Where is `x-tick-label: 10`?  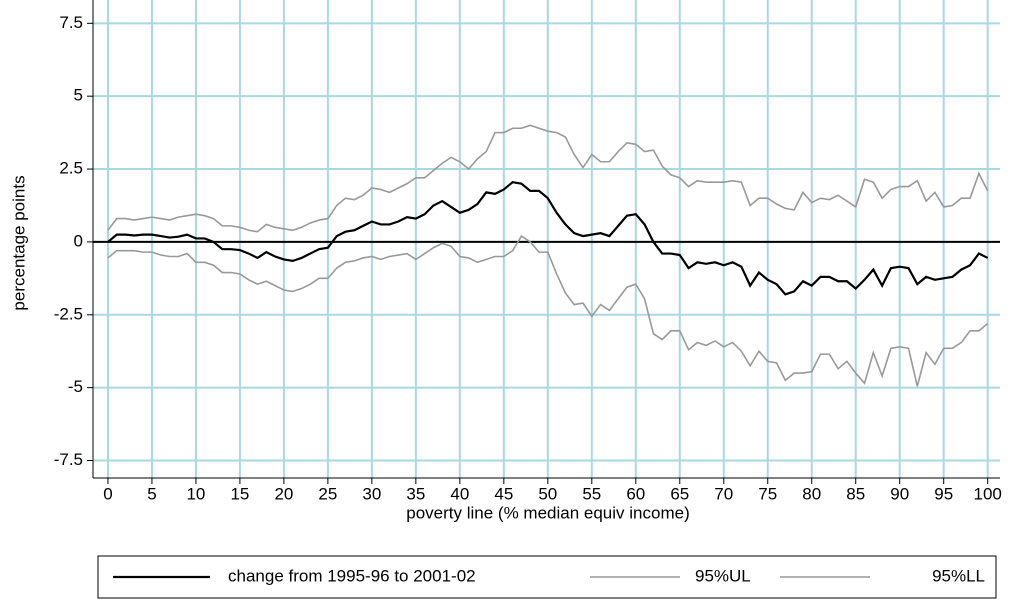 x-tick-label: 10 is located at coordinates (195, 493).